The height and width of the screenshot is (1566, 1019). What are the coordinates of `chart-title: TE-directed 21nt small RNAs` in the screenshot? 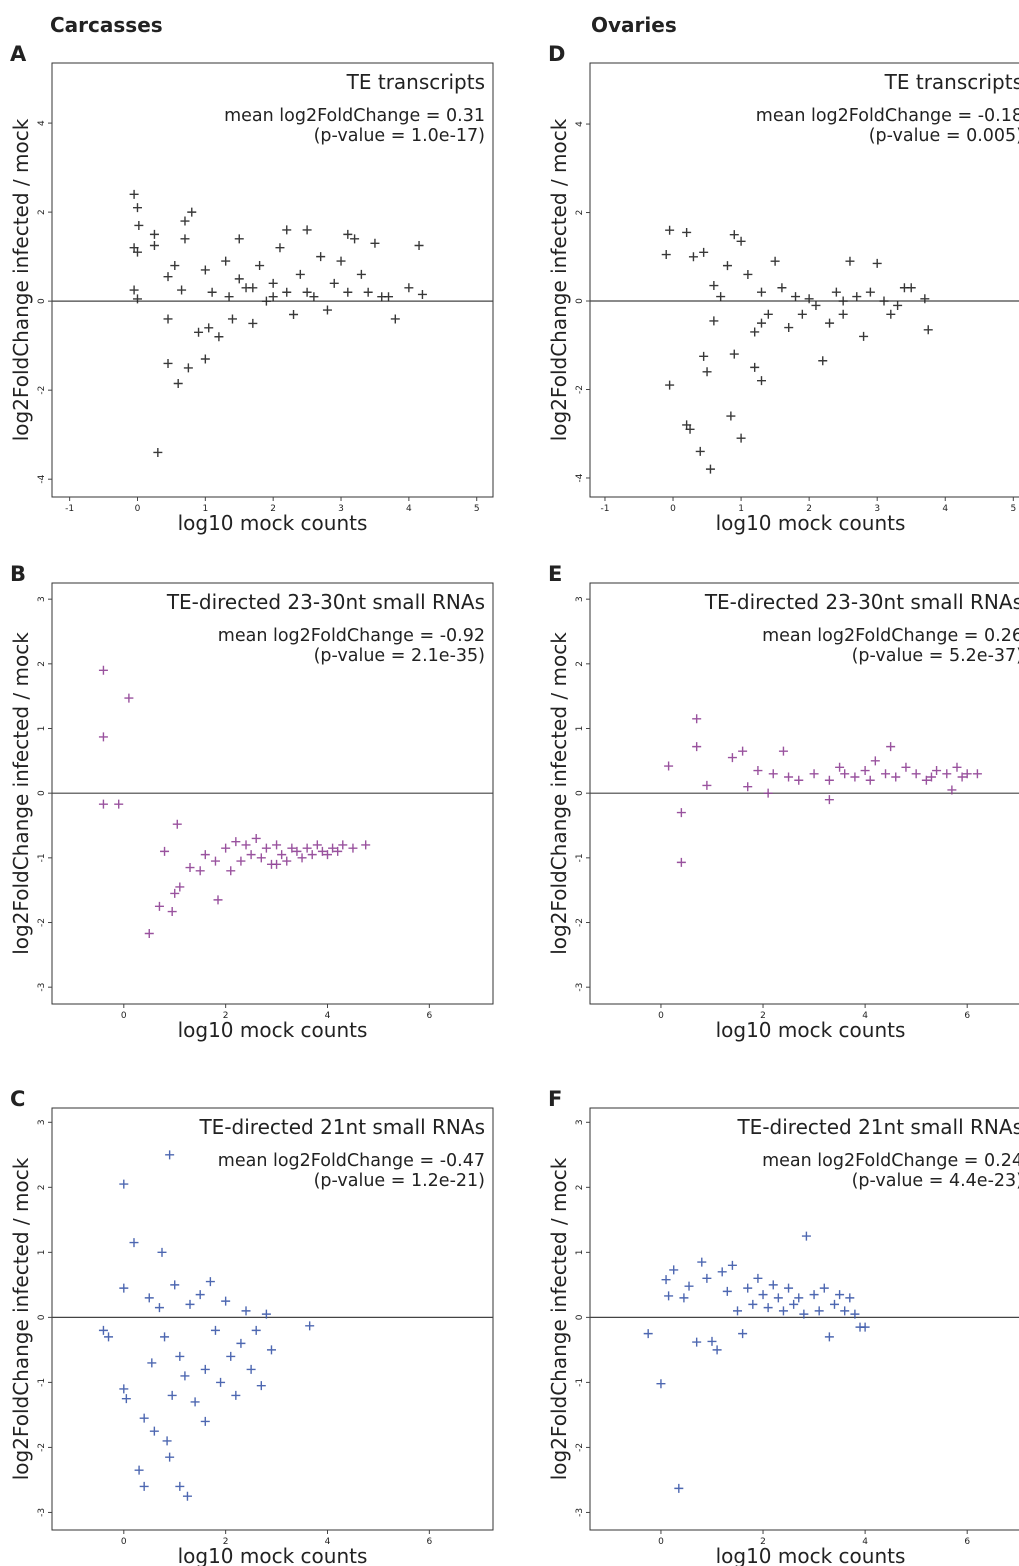 It's located at (877, 1127).